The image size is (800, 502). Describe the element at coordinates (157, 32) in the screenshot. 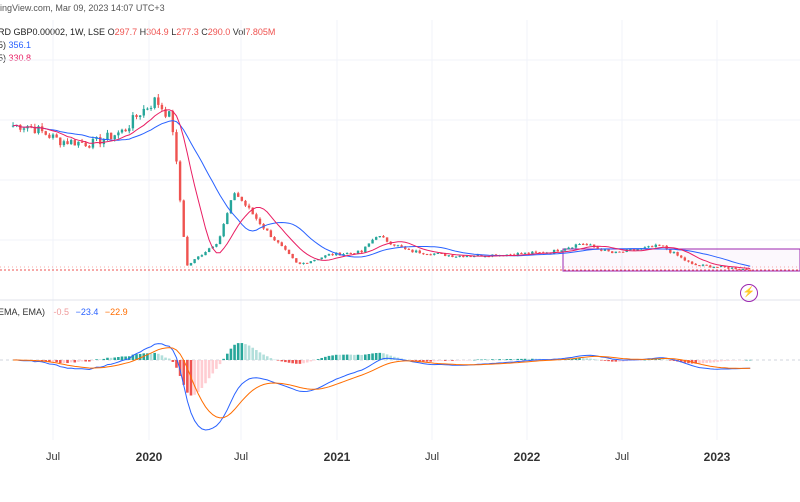

I see `high-value: 304.9` at that location.